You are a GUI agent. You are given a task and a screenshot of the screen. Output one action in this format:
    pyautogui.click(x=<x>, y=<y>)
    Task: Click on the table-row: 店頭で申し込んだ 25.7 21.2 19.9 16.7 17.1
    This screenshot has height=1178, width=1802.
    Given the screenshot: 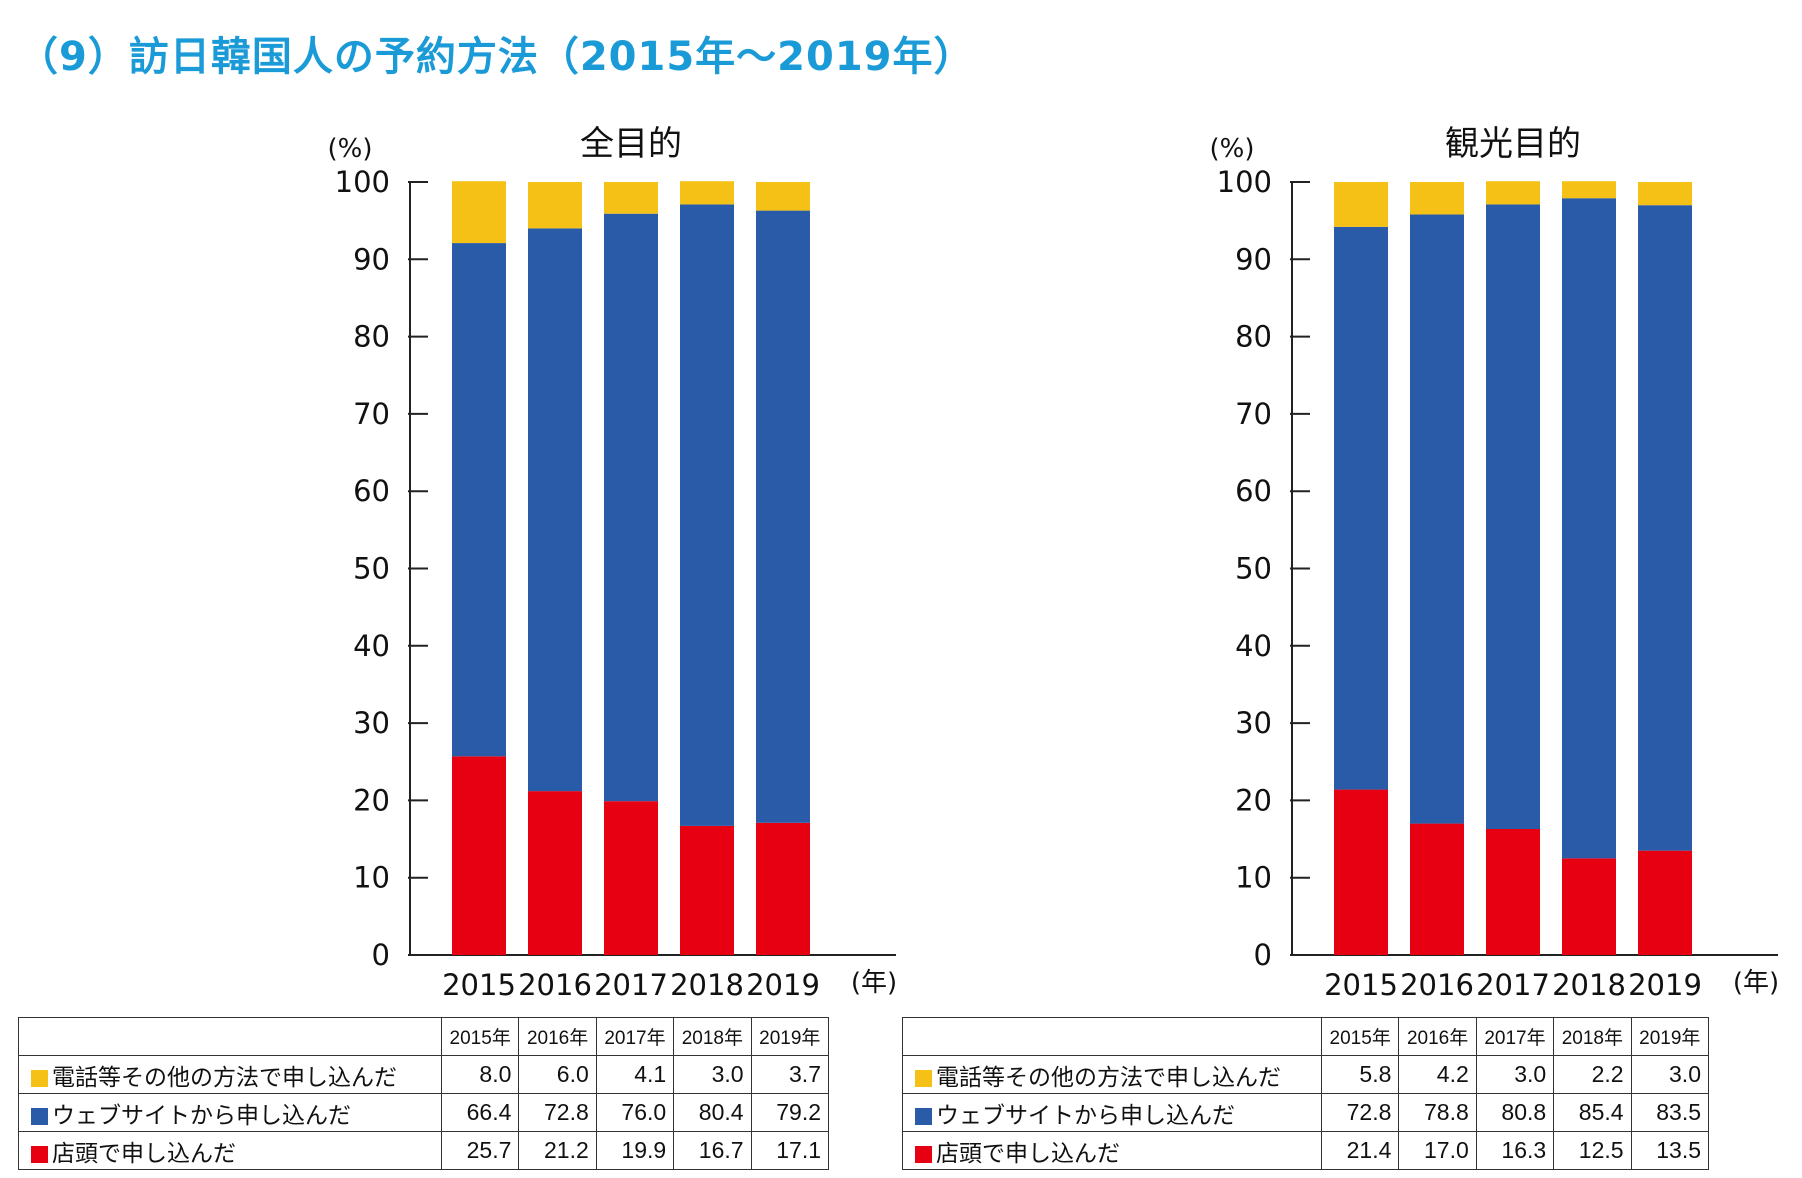 What is the action you would take?
    pyautogui.click(x=424, y=1150)
    